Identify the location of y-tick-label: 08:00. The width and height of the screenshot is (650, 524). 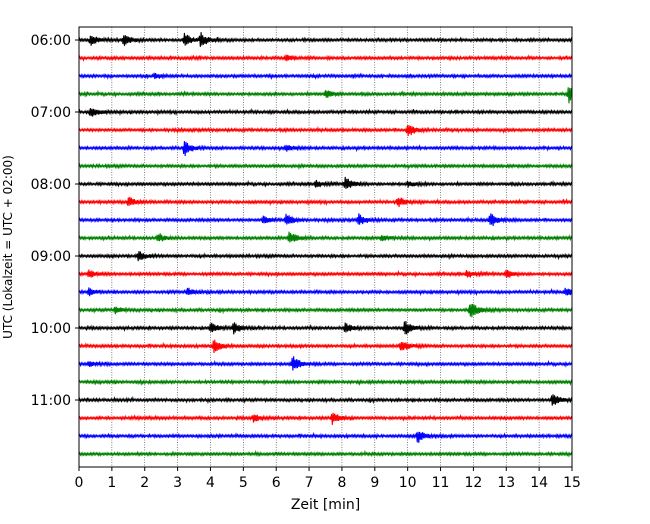
(51, 185).